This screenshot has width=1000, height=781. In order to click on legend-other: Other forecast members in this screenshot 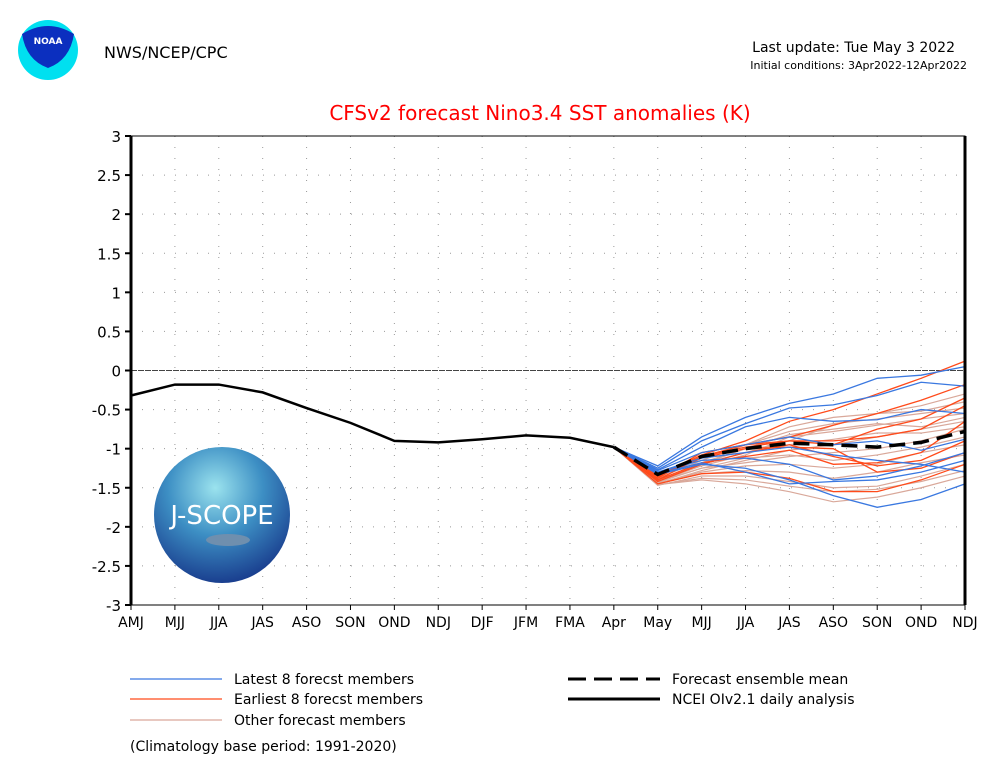, I will do `click(320, 721)`.